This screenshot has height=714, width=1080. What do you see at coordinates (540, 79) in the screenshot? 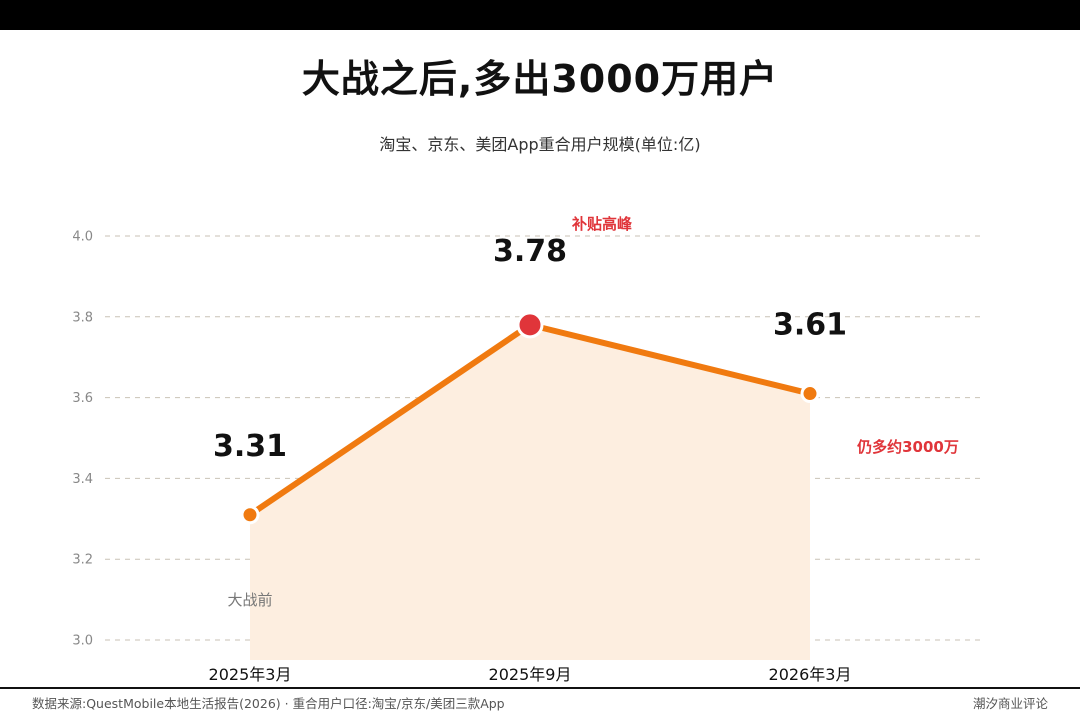
I see `chart-title: 大战之后,多出3000万用户` at bounding box center [540, 79].